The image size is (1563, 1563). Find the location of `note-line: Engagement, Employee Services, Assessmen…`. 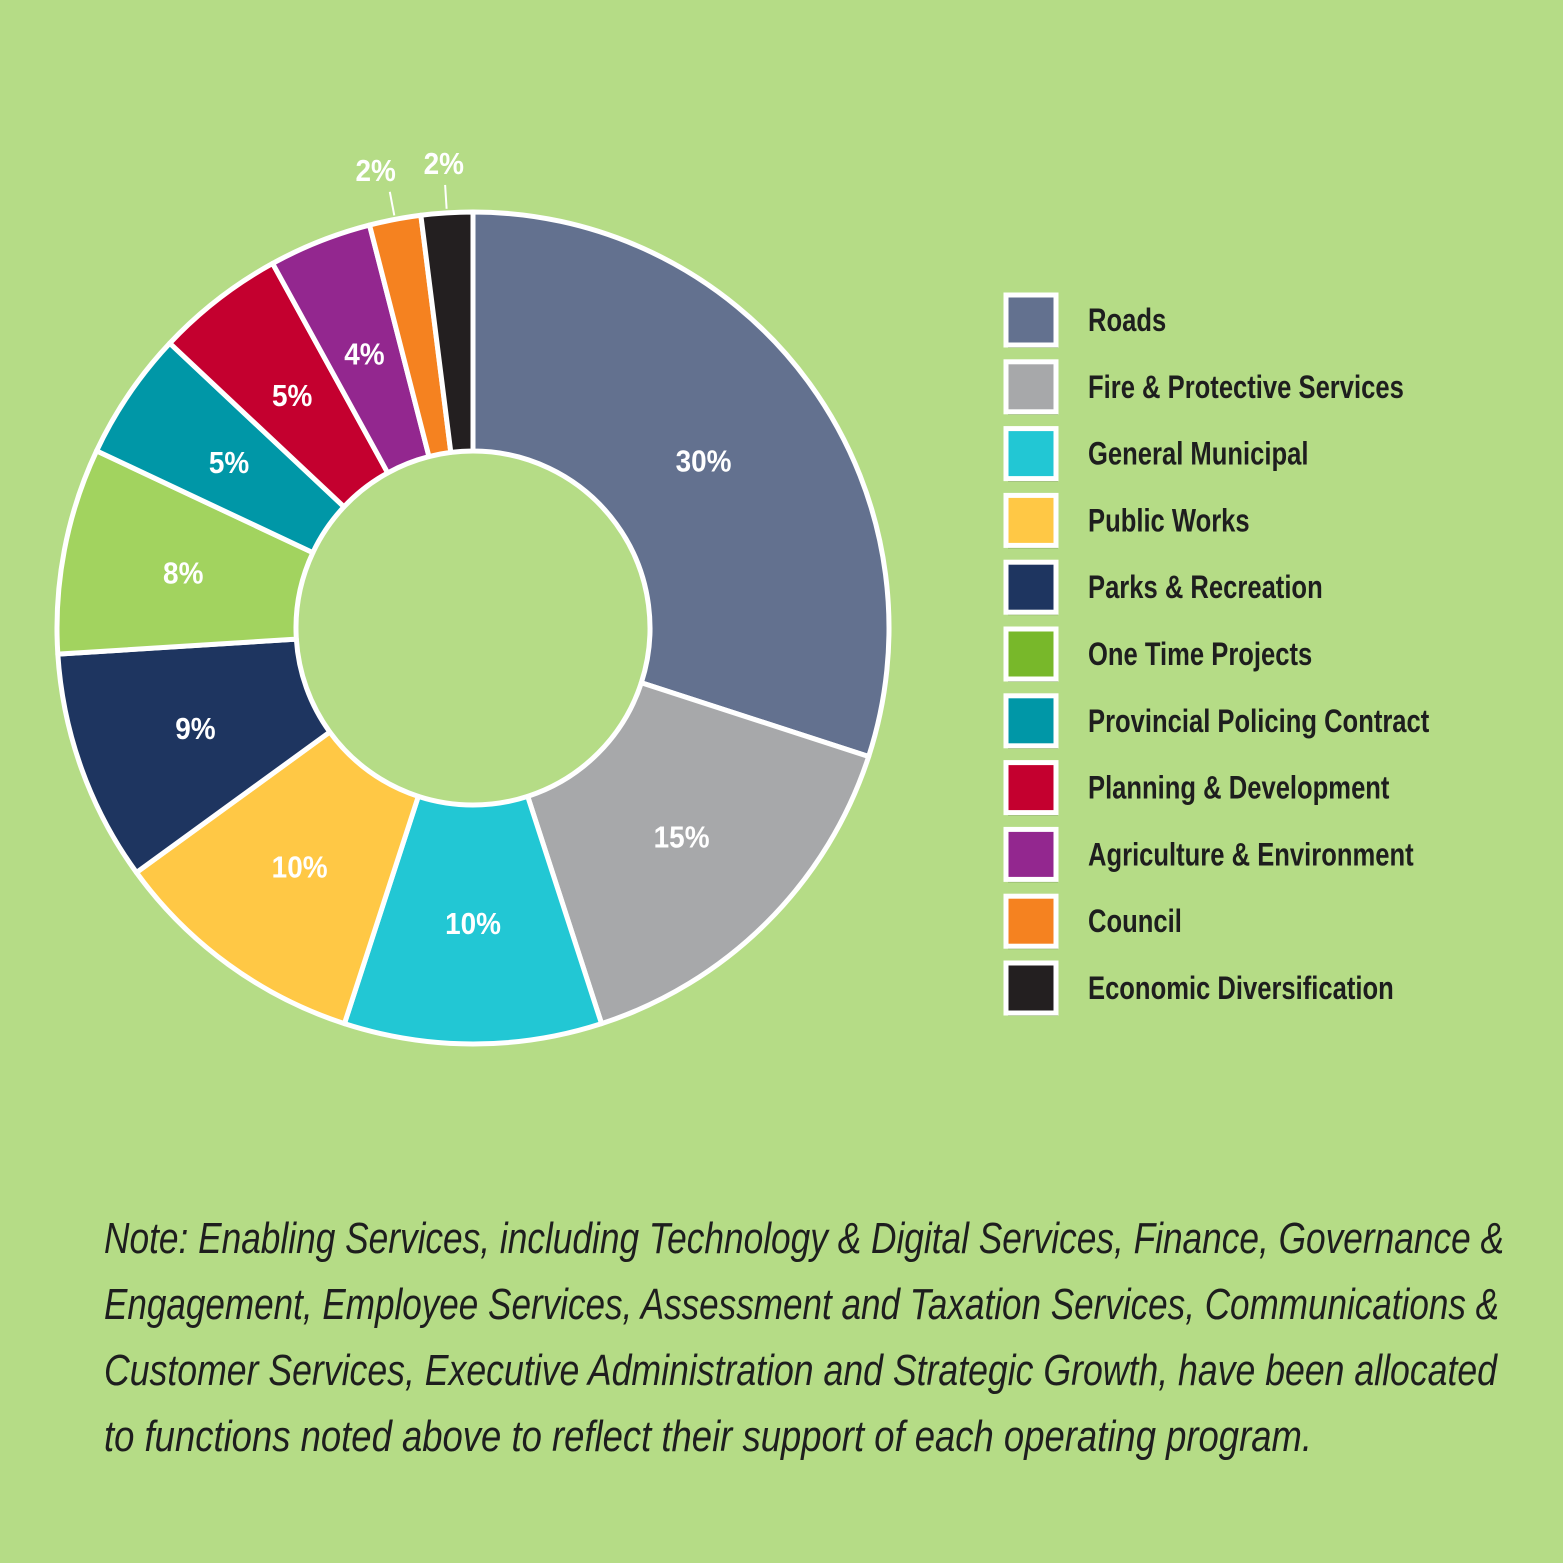

note-line: Engagement, Employee Services, Assessmen… is located at coordinates (801, 1304).